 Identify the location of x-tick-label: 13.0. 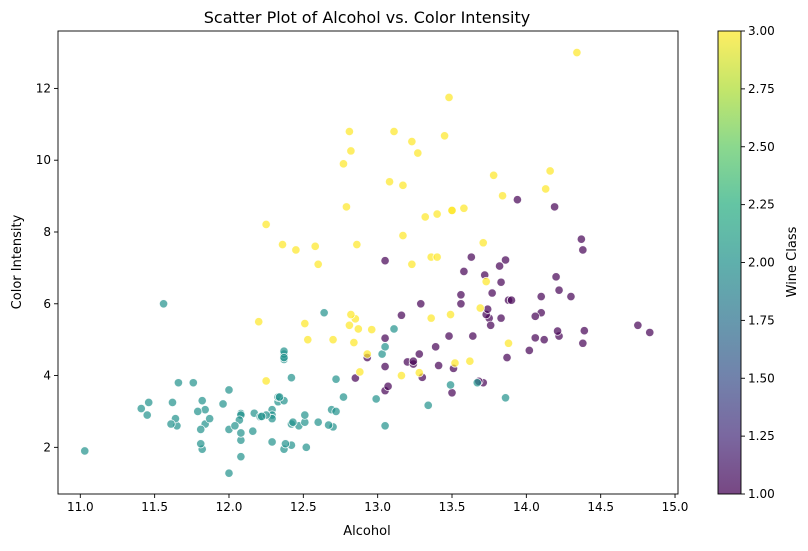
(377, 507).